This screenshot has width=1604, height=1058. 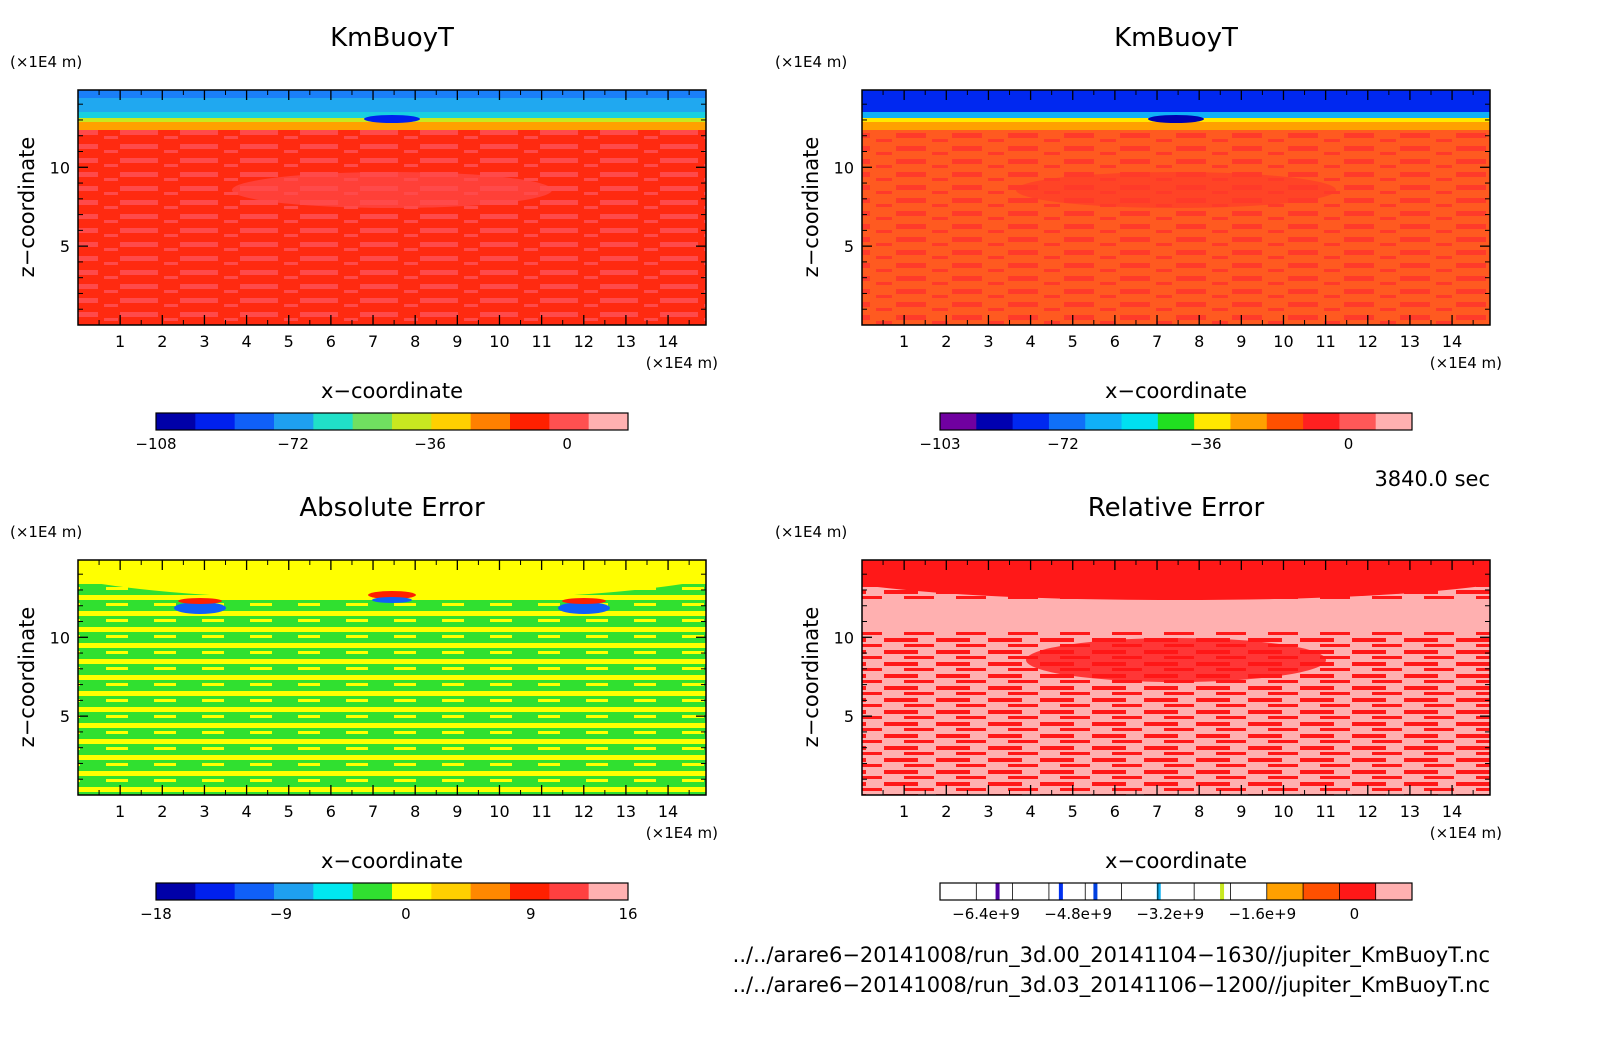 What do you see at coordinates (293, 444) in the screenshot?
I see `colorbar-label: −72` at bounding box center [293, 444].